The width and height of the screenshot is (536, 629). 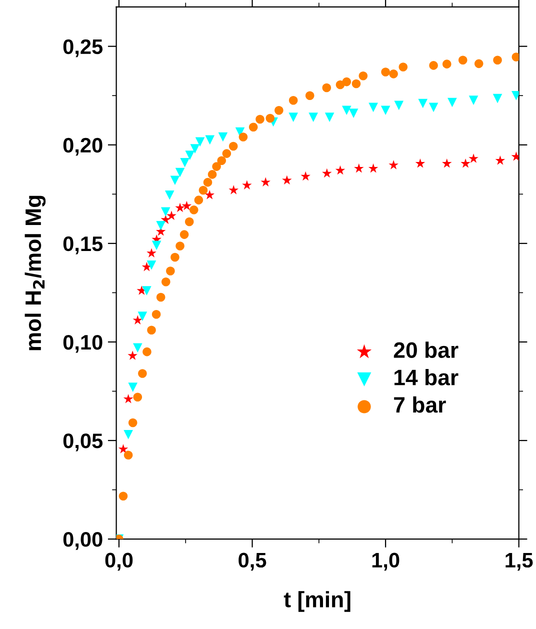 I want to click on x-tick-label: 0,0, so click(x=119, y=561).